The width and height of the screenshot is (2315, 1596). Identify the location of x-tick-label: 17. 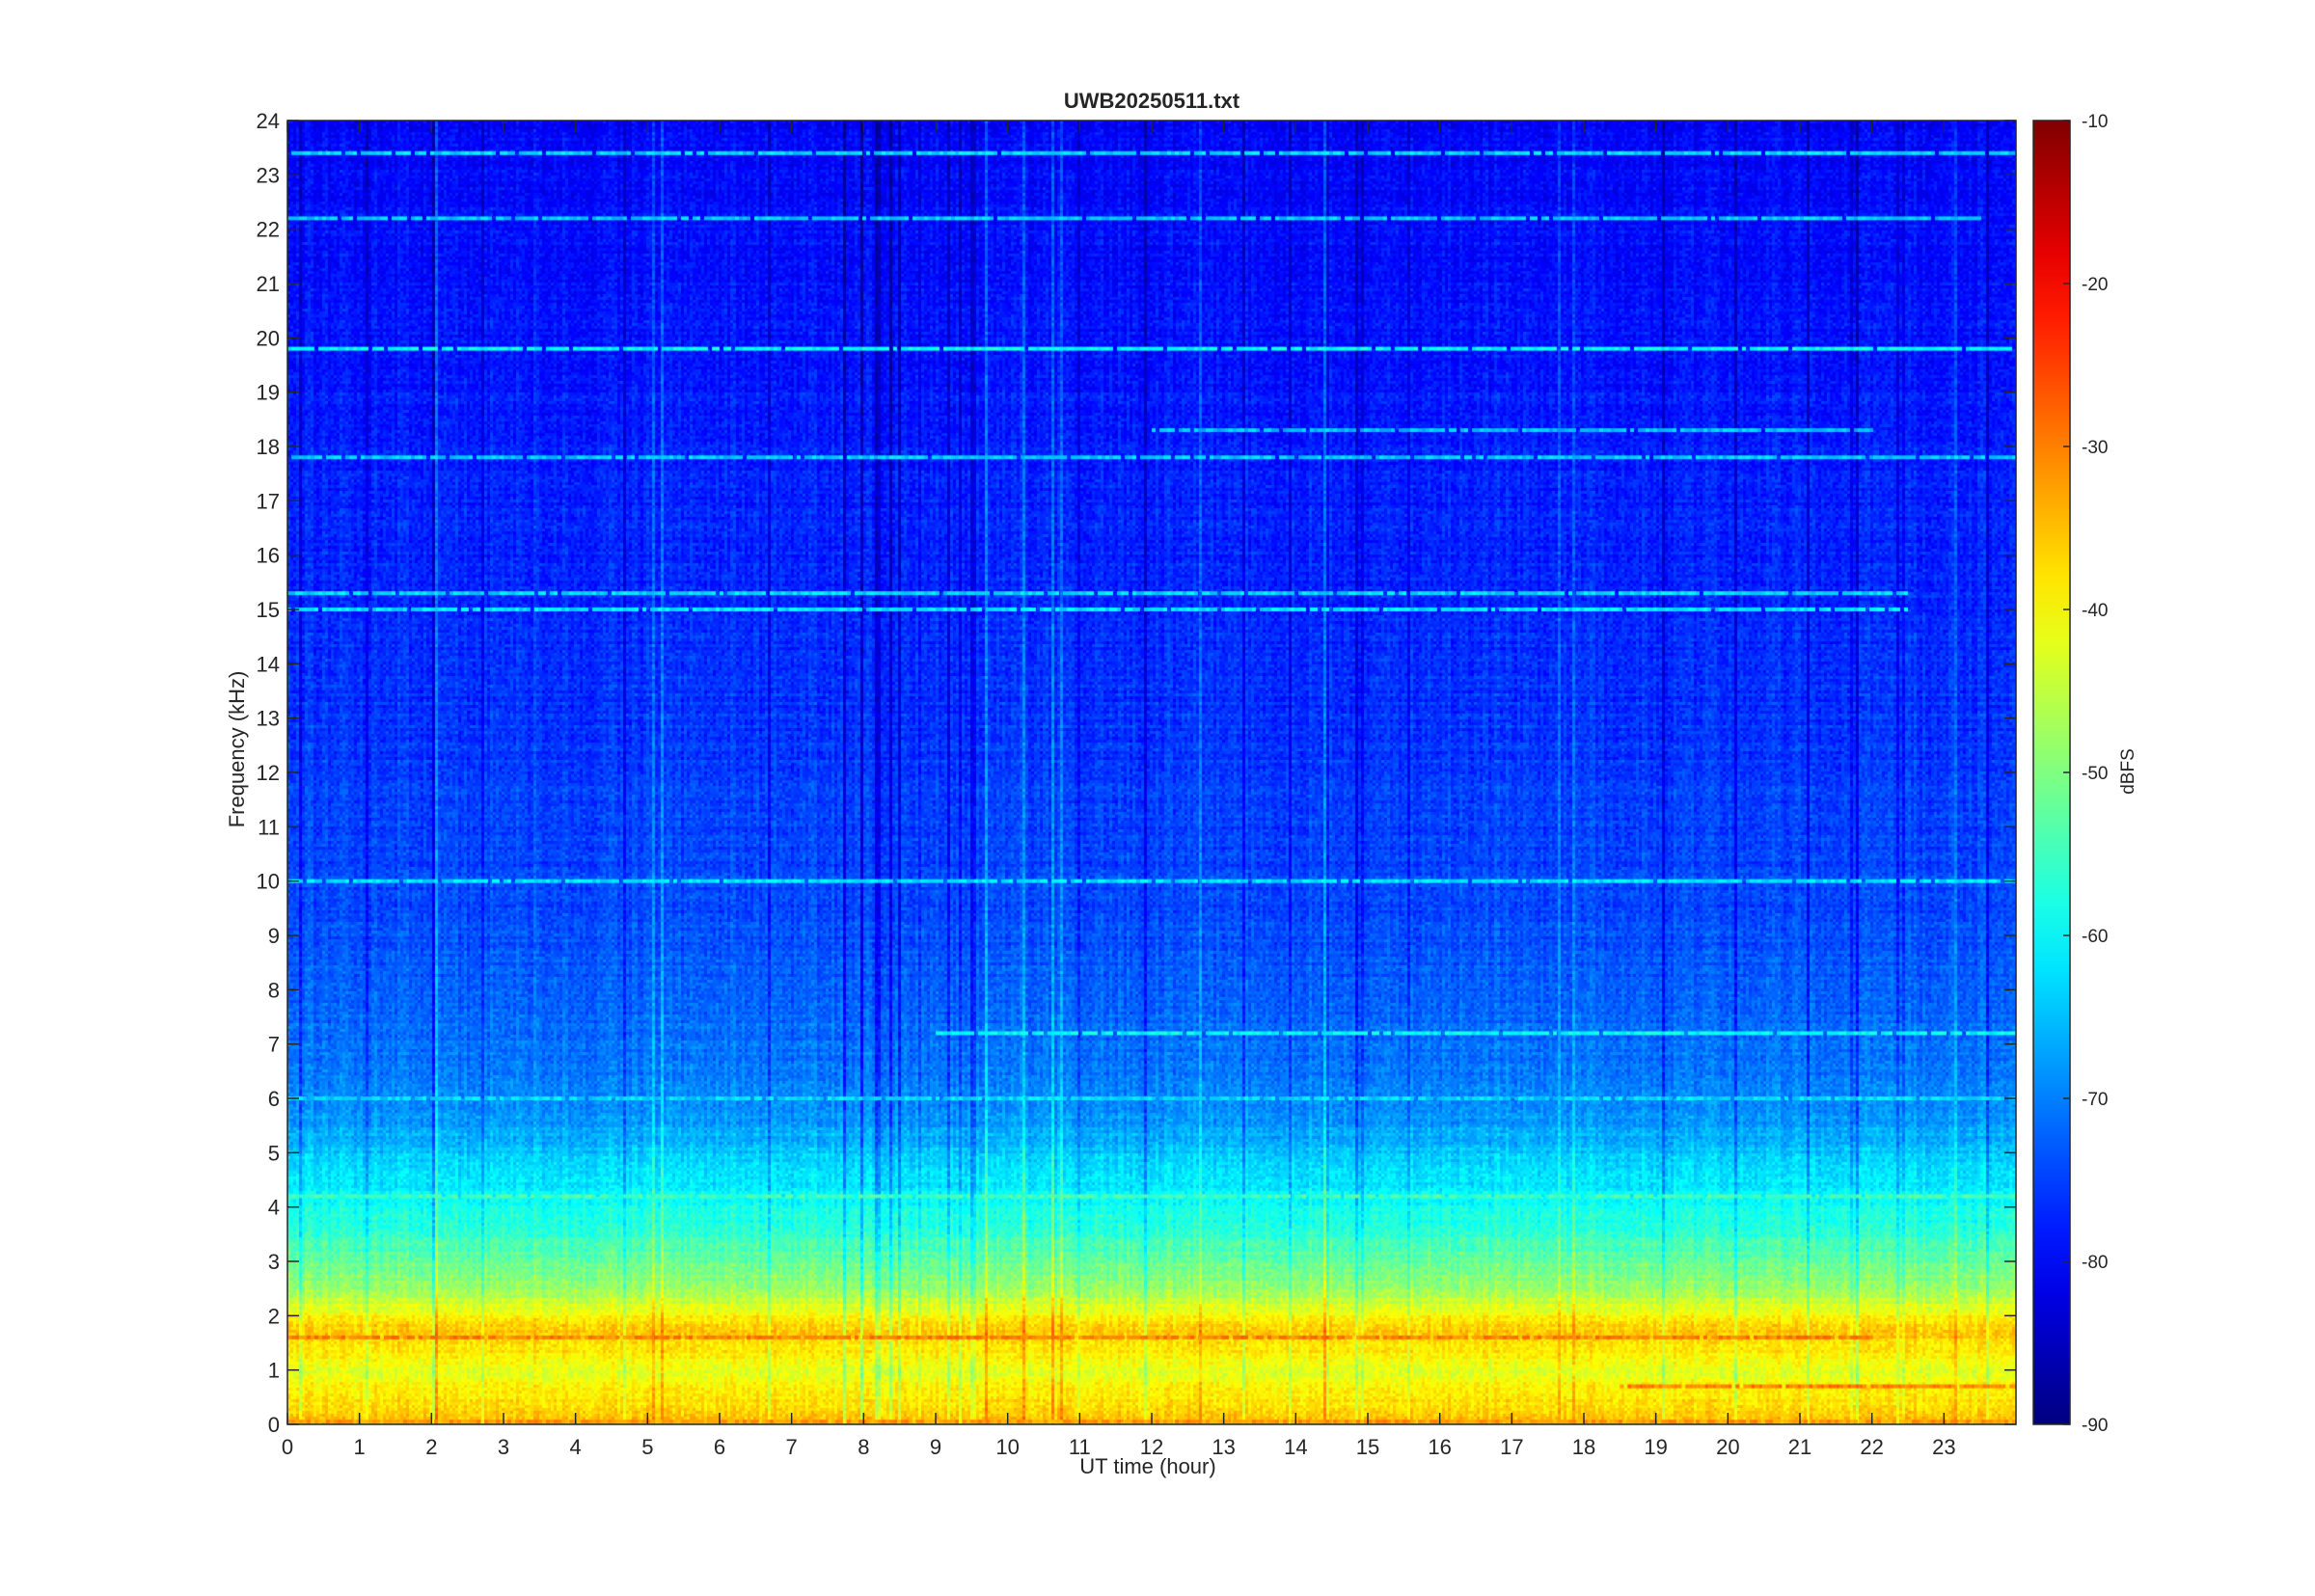
(1511, 1447).